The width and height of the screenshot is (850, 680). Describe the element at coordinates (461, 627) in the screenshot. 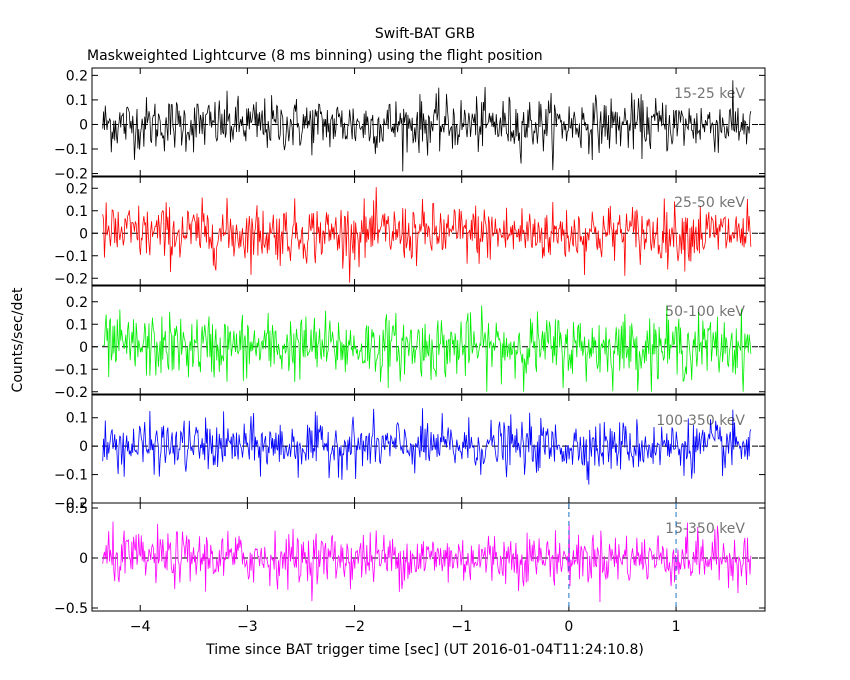

I see `x-tick-label: −1` at that location.